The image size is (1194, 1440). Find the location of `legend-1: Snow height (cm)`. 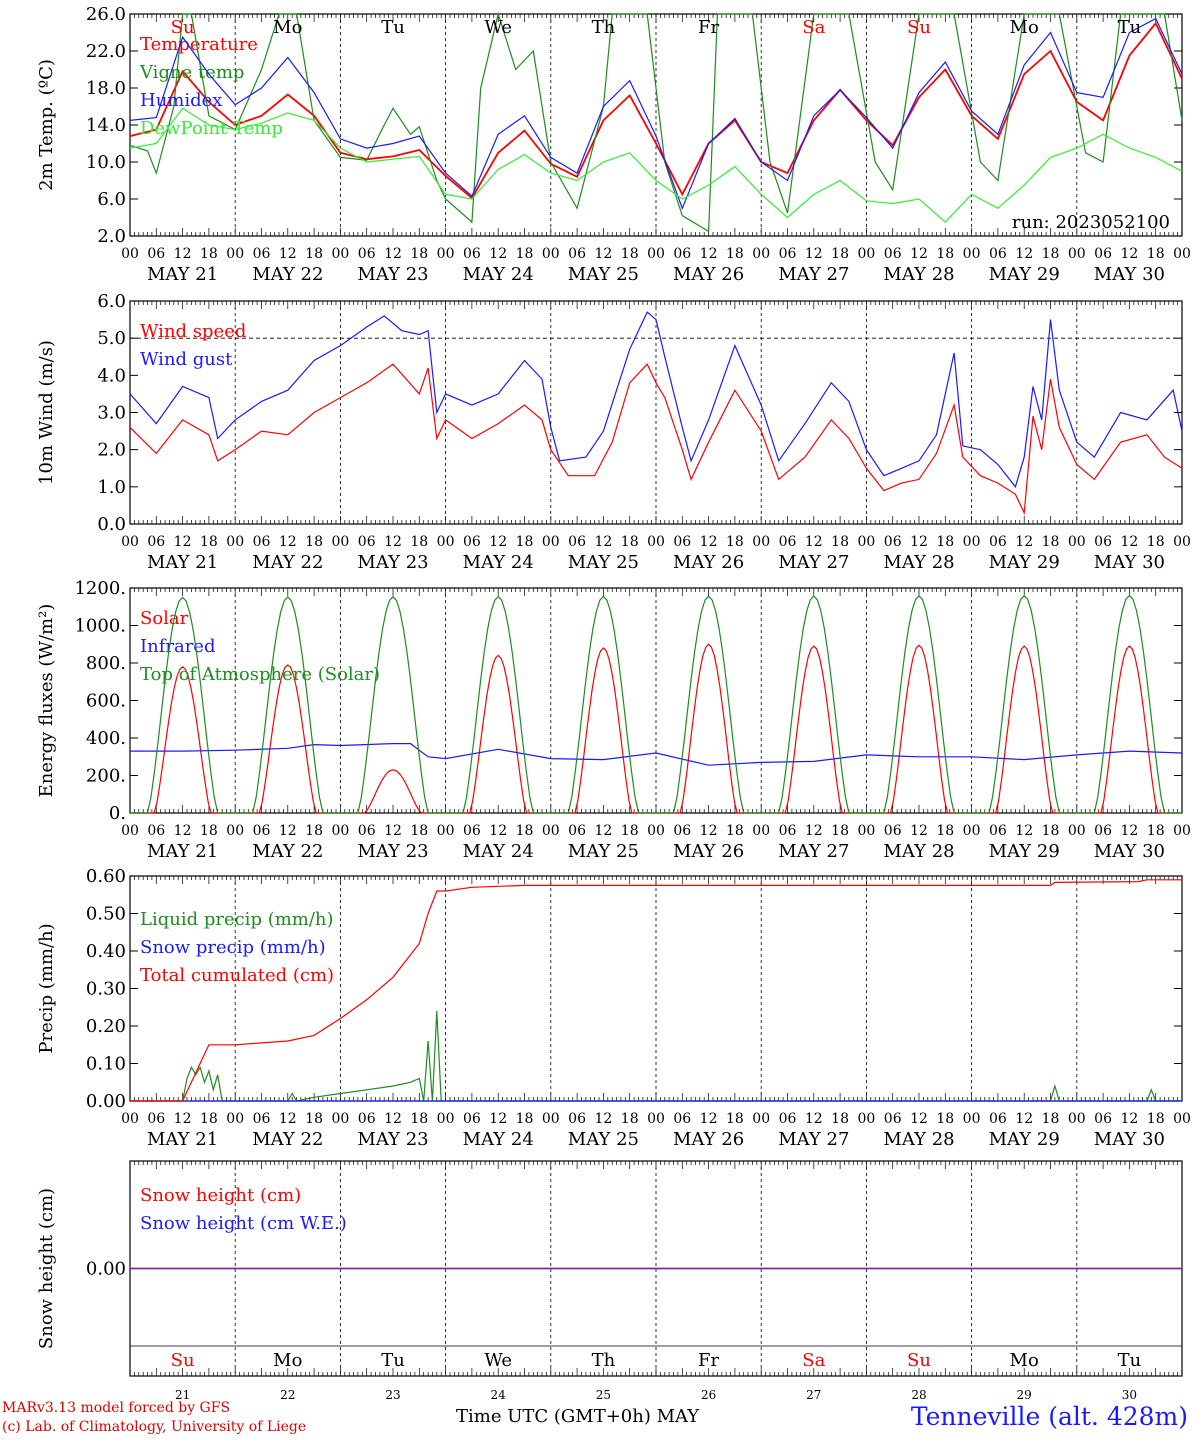

legend-1: Snow height (cm) is located at coordinates (220, 1195).